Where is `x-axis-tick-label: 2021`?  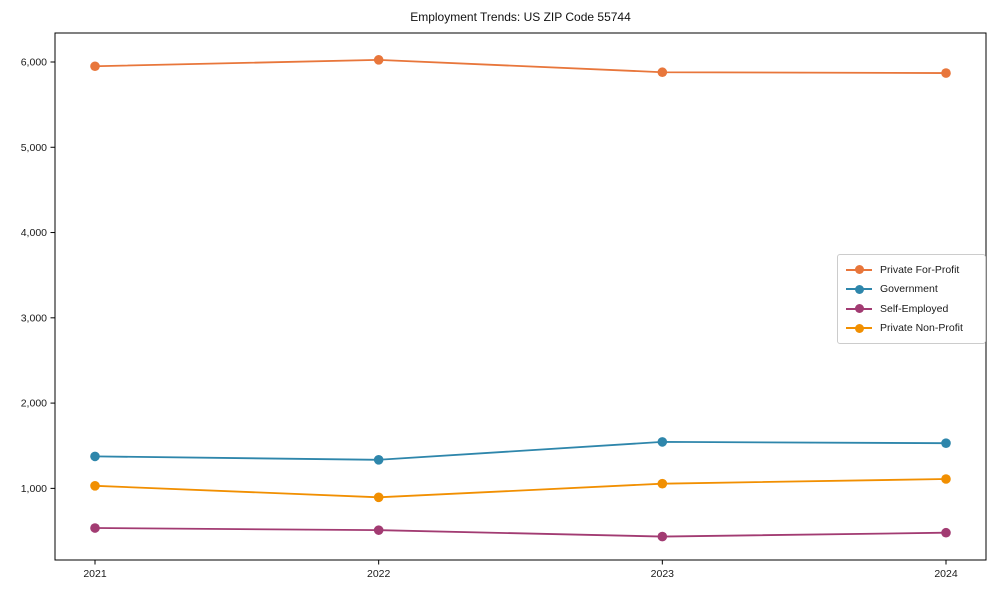
x-axis-tick-label: 2021 is located at coordinates (95, 574).